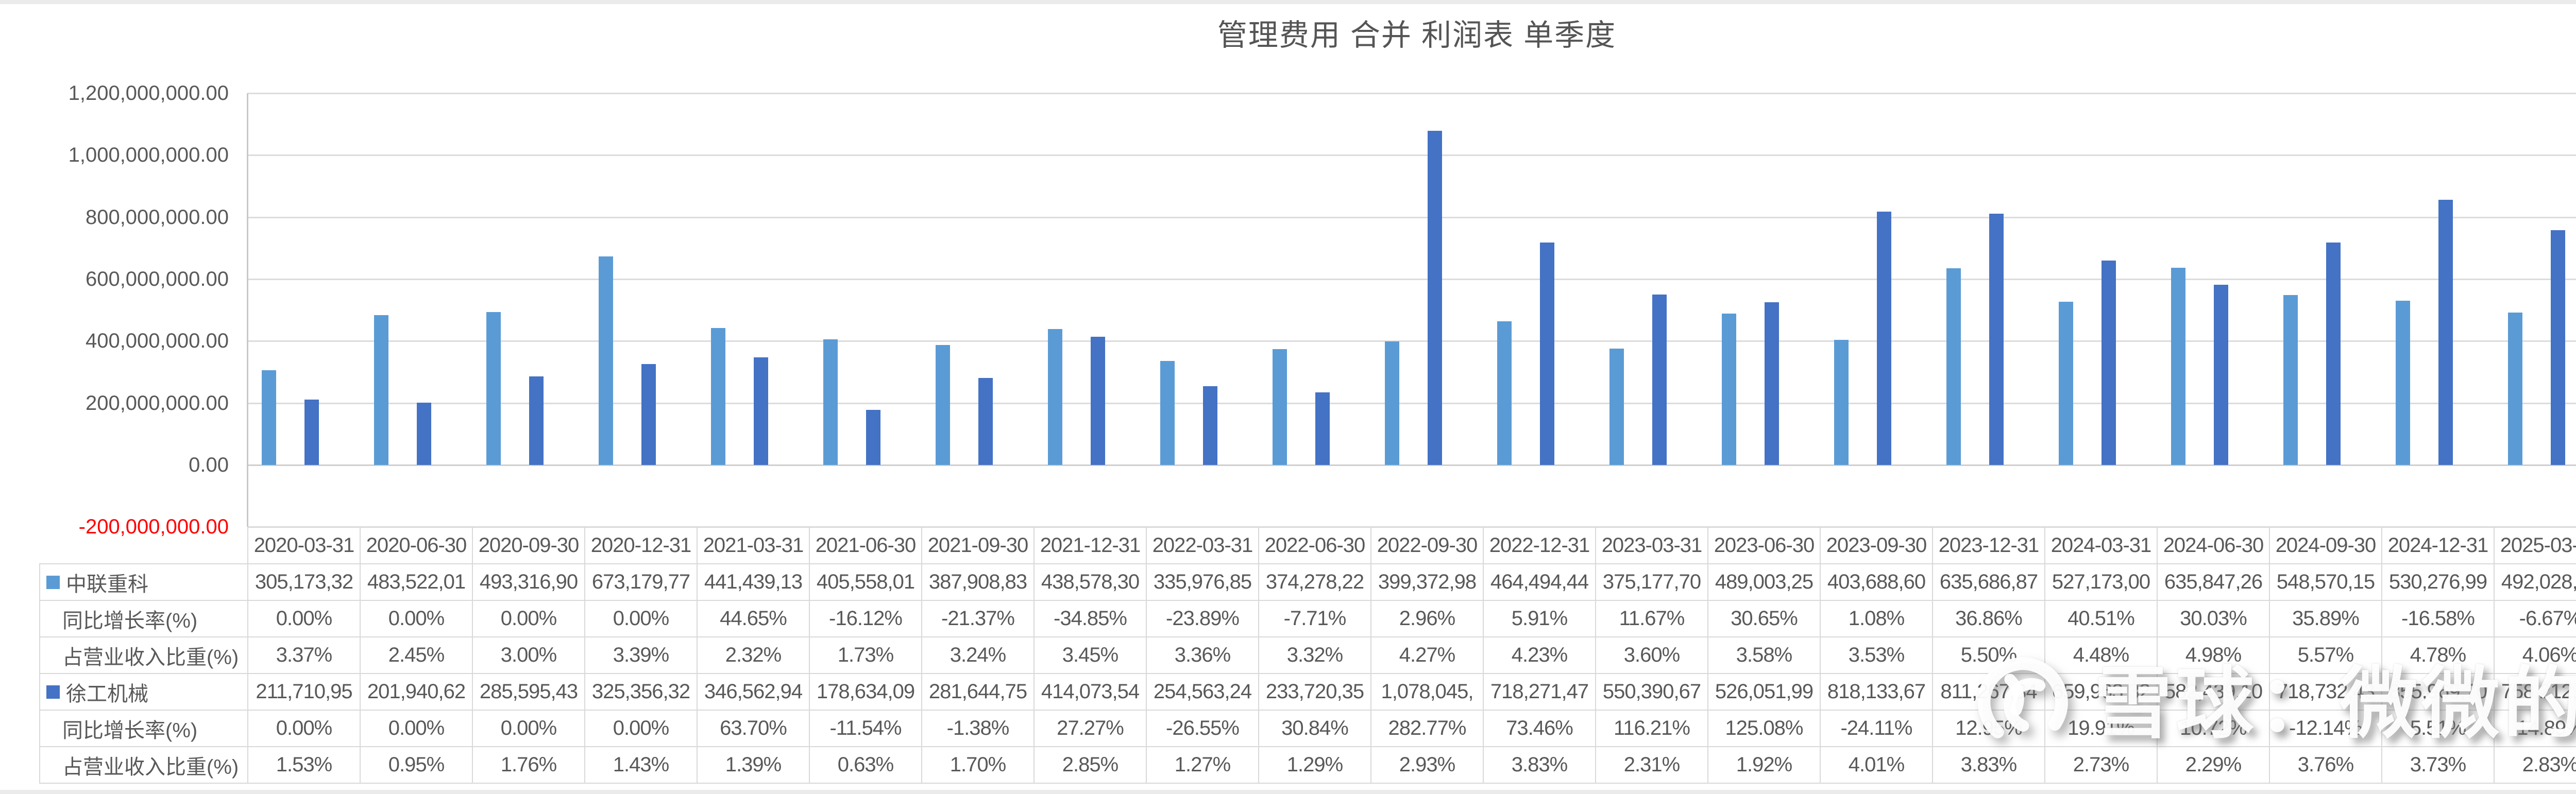 This screenshot has height=794, width=2576. What do you see at coordinates (143, 692) in the screenshot?
I see `row-label-company-legend: 徐工机械` at bounding box center [143, 692].